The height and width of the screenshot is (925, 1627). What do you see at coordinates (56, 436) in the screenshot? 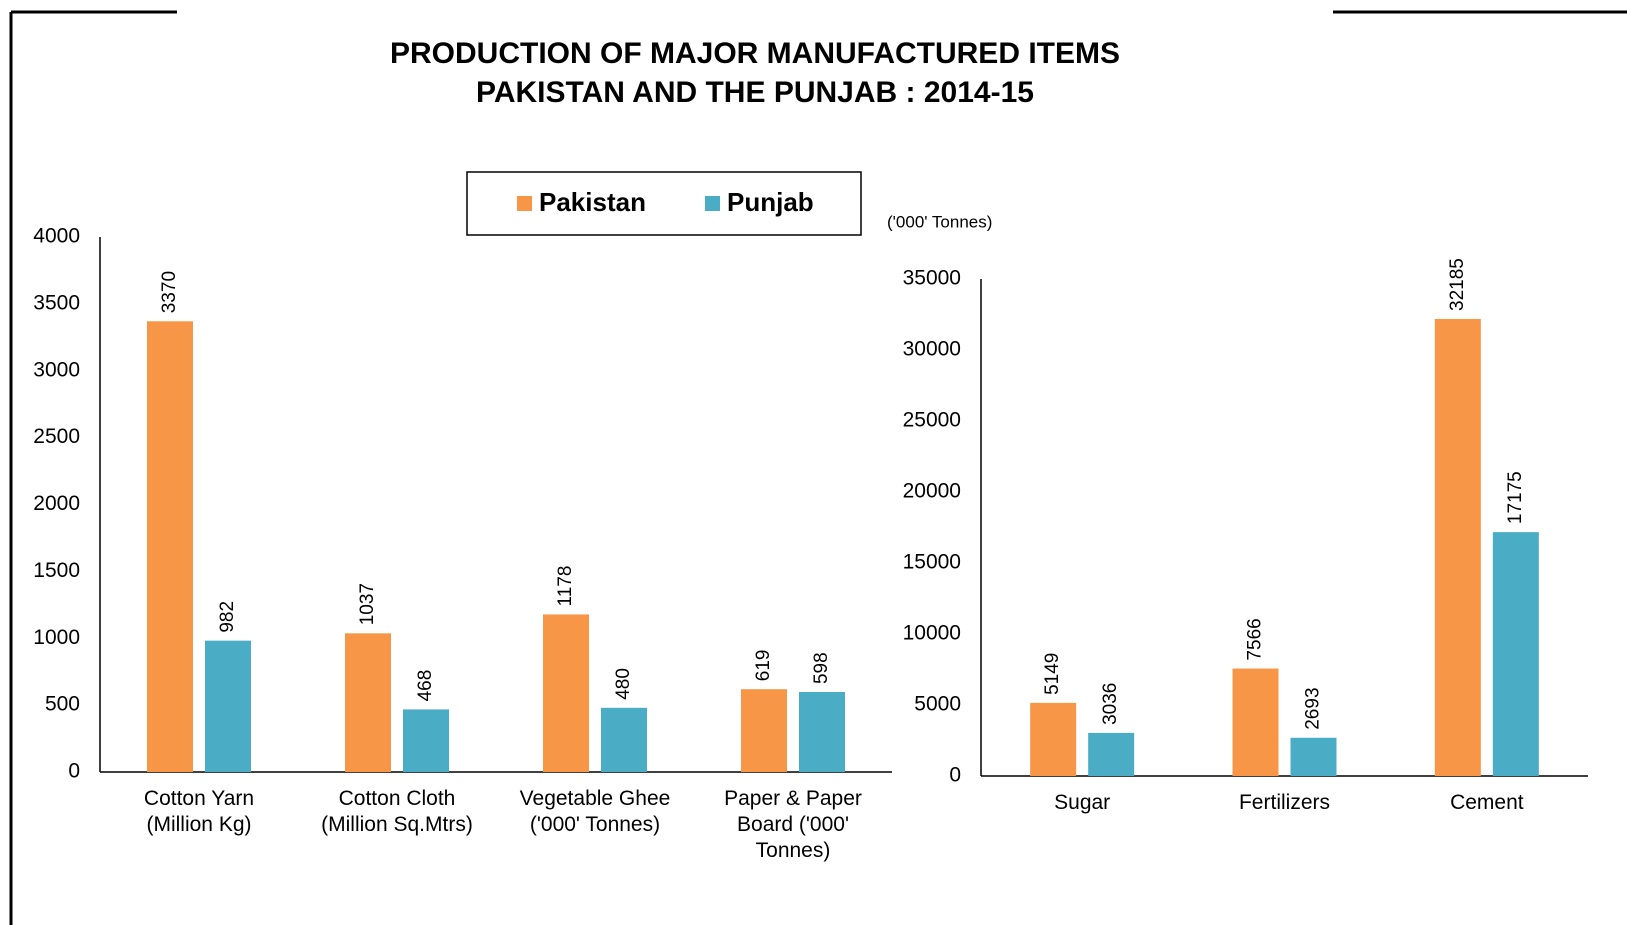
I see `y-tick-label: 2500` at bounding box center [56, 436].